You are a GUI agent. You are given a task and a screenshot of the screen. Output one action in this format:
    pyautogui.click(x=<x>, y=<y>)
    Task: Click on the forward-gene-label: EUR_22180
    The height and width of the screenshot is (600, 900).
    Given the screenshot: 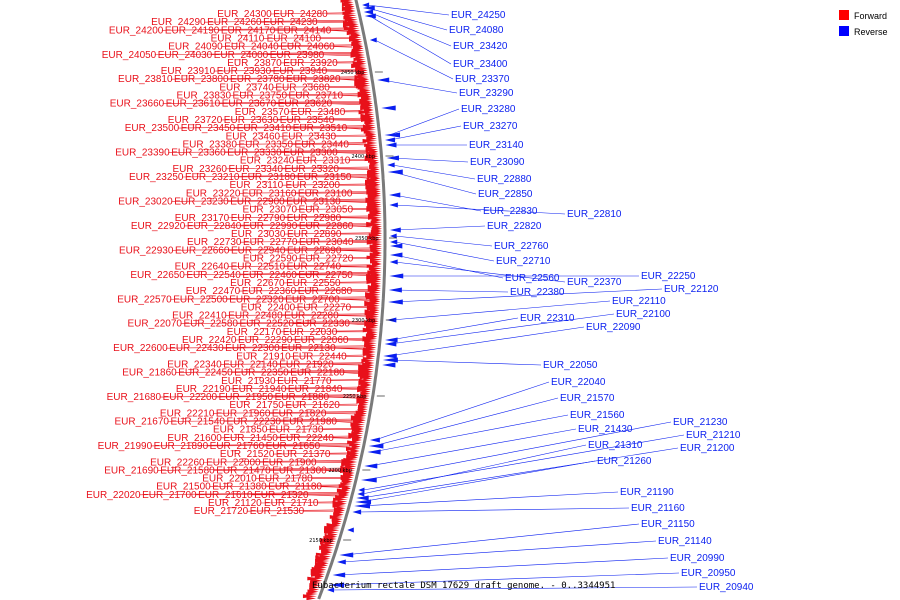 What is the action you would take?
    pyautogui.click(x=317, y=373)
    